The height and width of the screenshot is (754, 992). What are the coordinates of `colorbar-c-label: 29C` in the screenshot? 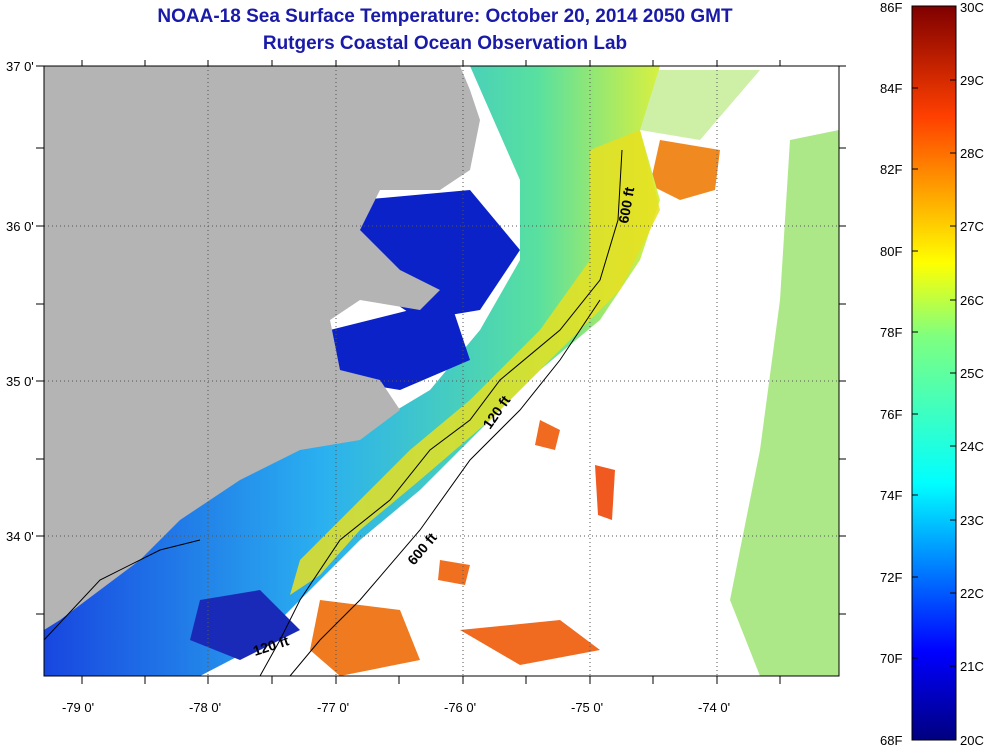 It's located at (972, 80).